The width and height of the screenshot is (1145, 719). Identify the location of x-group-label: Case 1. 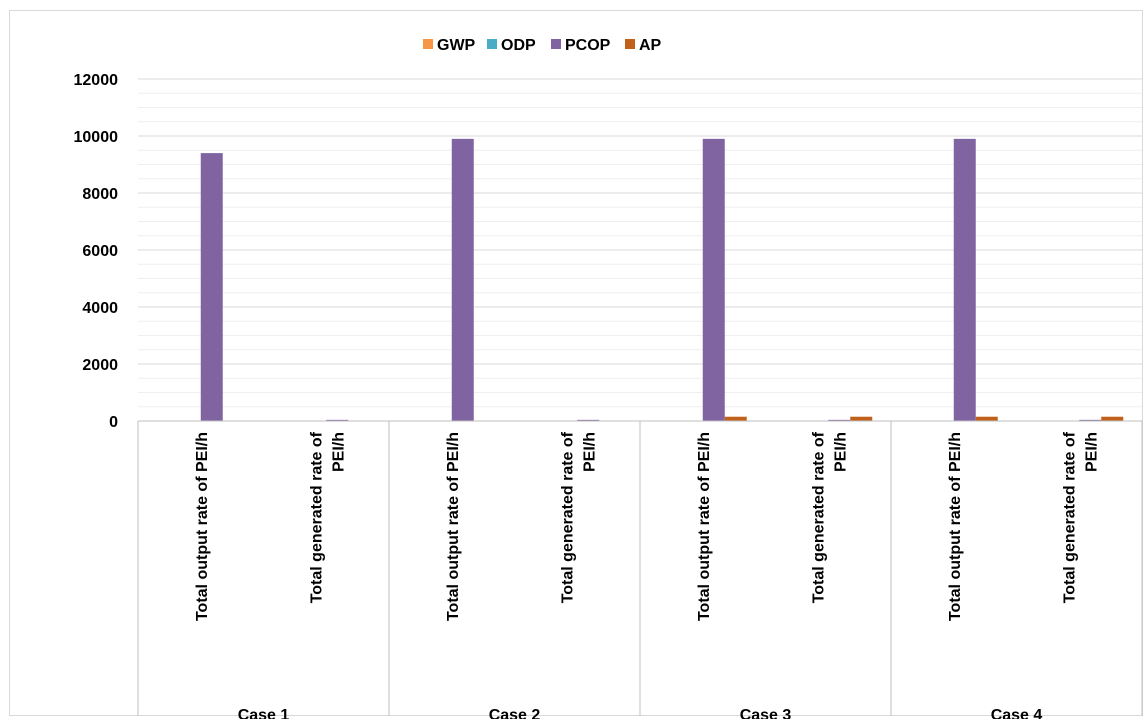
(264, 713).